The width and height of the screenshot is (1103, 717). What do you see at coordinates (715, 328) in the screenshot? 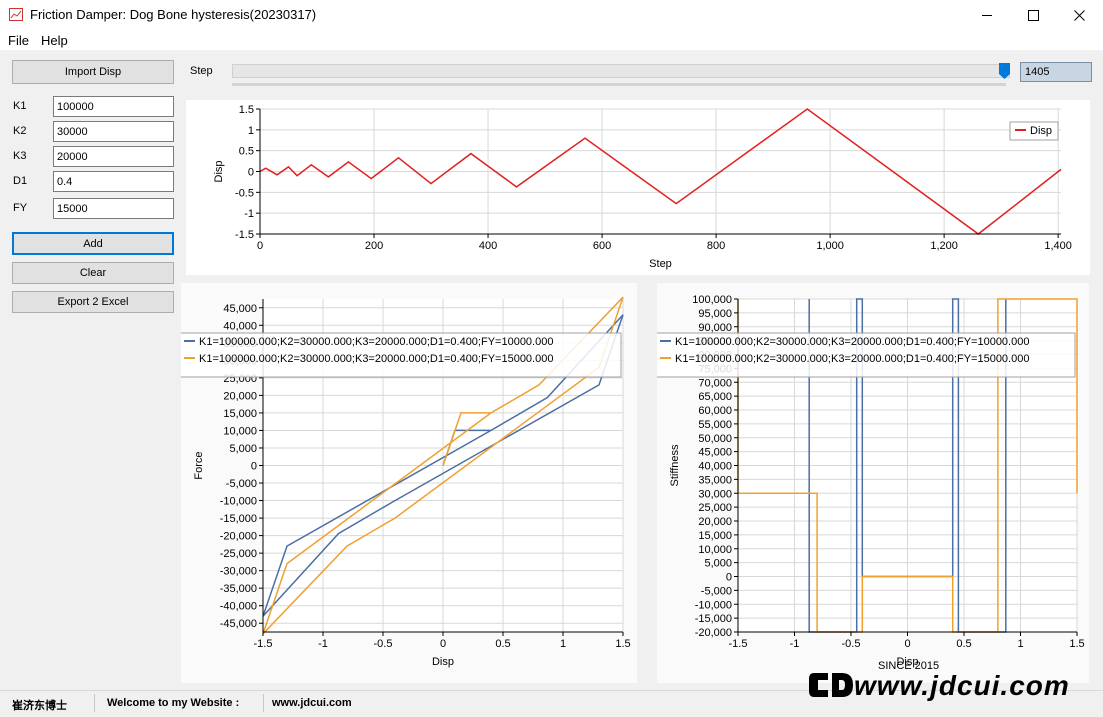
I see `y-tick-label: 90,000` at bounding box center [715, 328].